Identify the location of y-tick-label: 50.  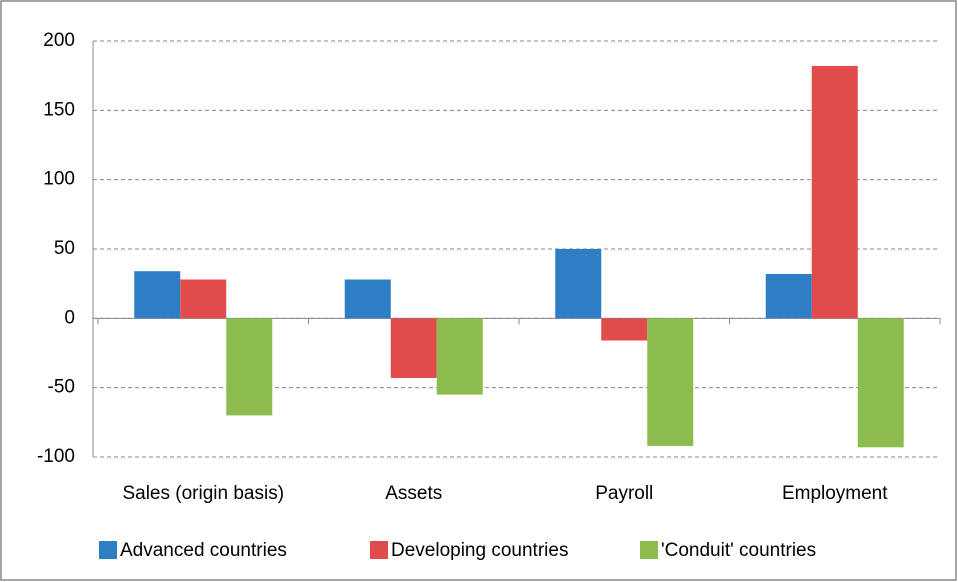
(64, 248).